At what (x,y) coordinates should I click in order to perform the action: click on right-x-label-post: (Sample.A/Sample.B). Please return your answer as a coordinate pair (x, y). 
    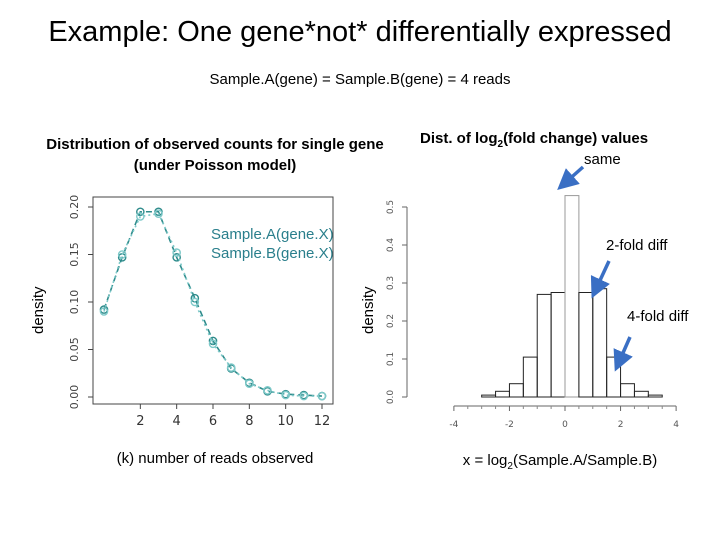
    Looking at the image, I should click on (585, 460).